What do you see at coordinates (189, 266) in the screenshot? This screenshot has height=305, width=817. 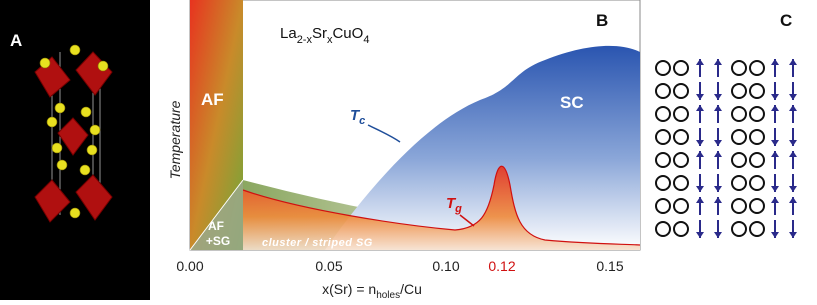 I see `x-tick-label: 0.00` at bounding box center [189, 266].